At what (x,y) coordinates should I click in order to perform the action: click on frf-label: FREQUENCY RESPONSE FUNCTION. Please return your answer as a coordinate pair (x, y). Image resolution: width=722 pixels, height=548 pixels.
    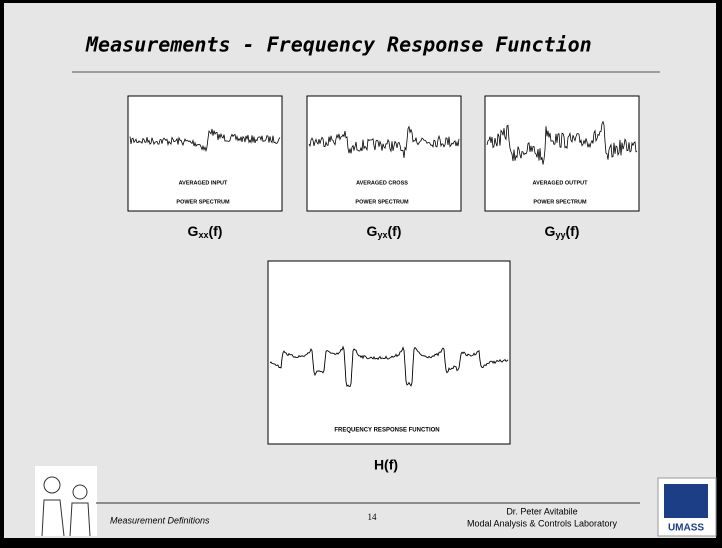
    Looking at the image, I should click on (386, 431).